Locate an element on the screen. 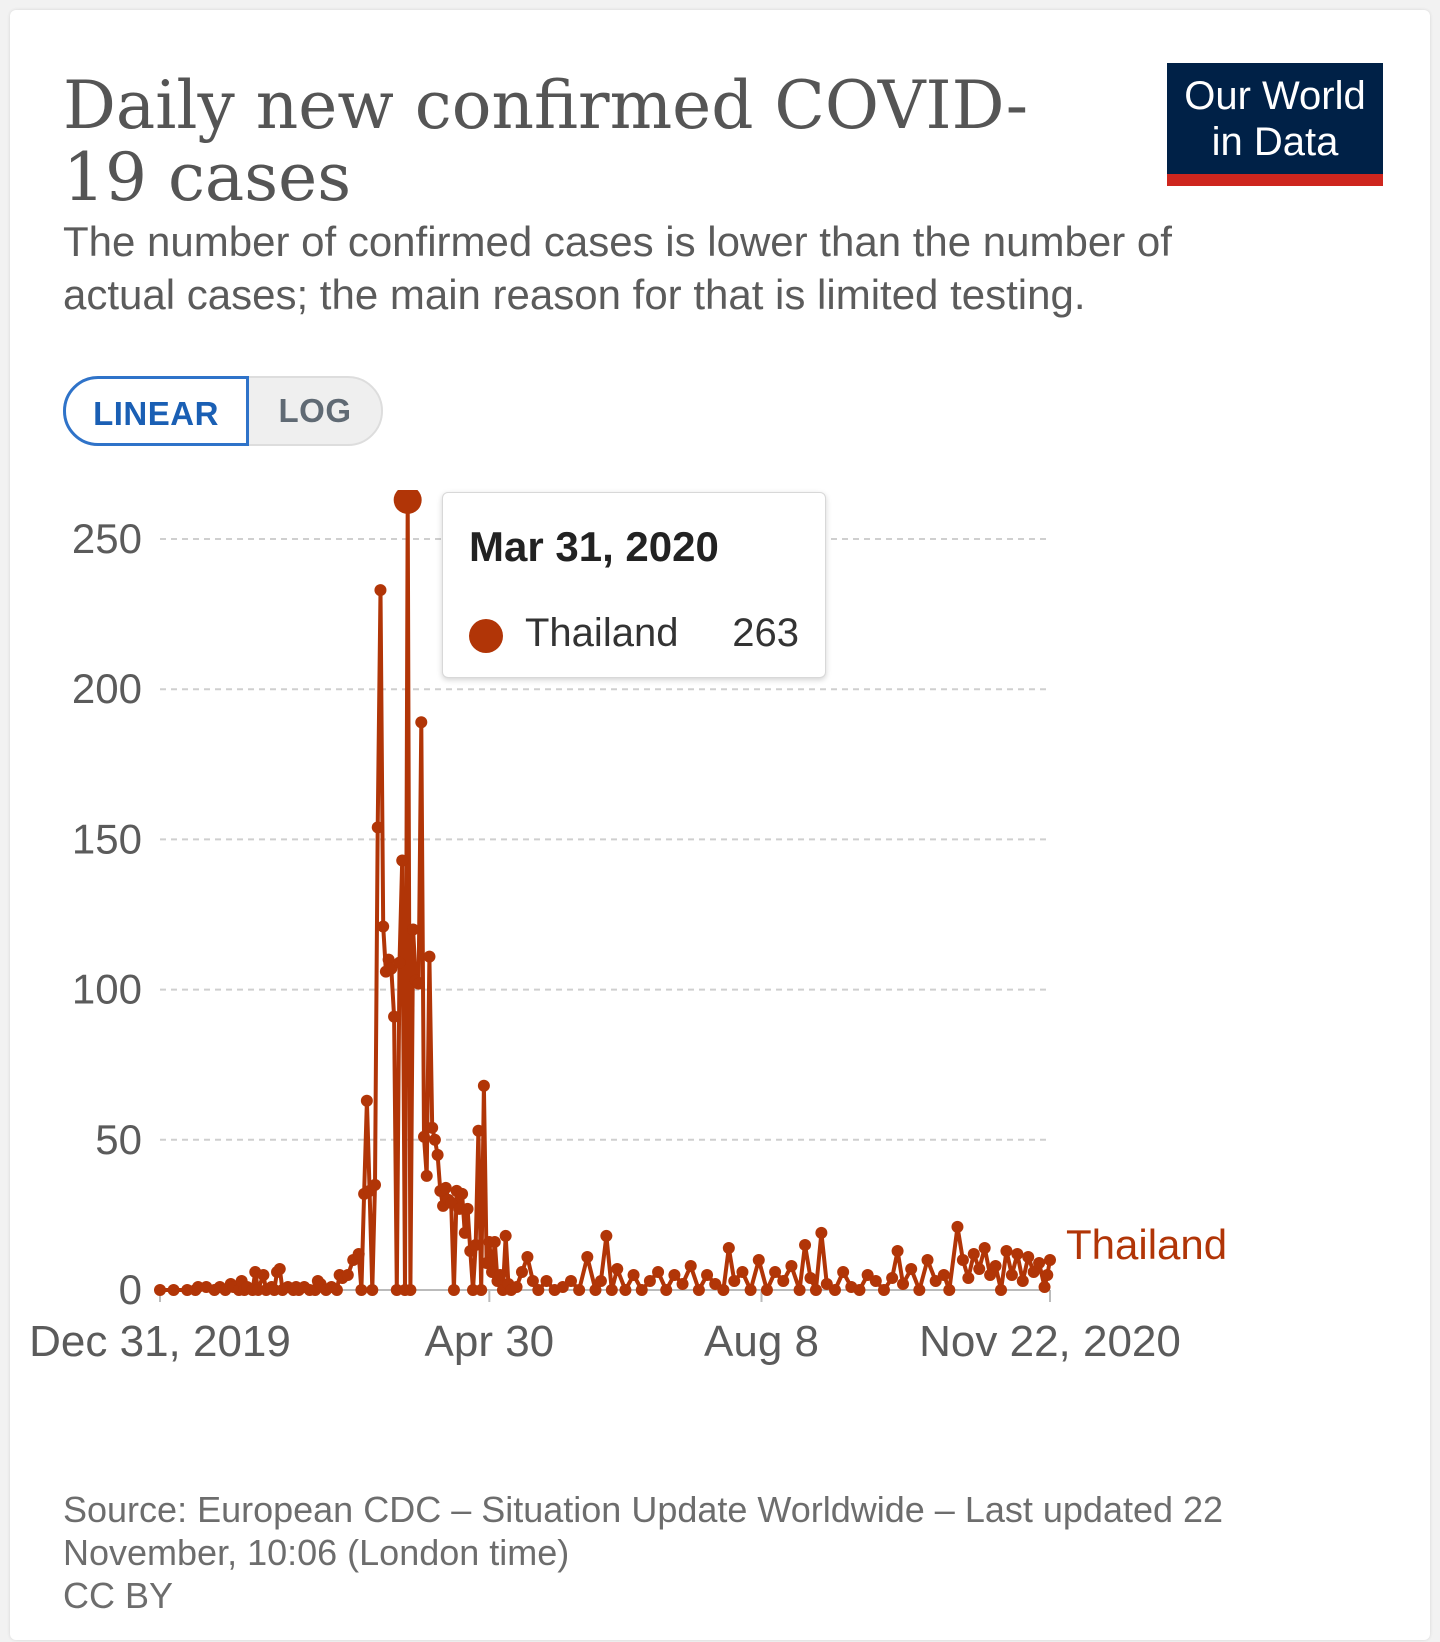  y-tick-label: 200 is located at coordinates (107, 688).